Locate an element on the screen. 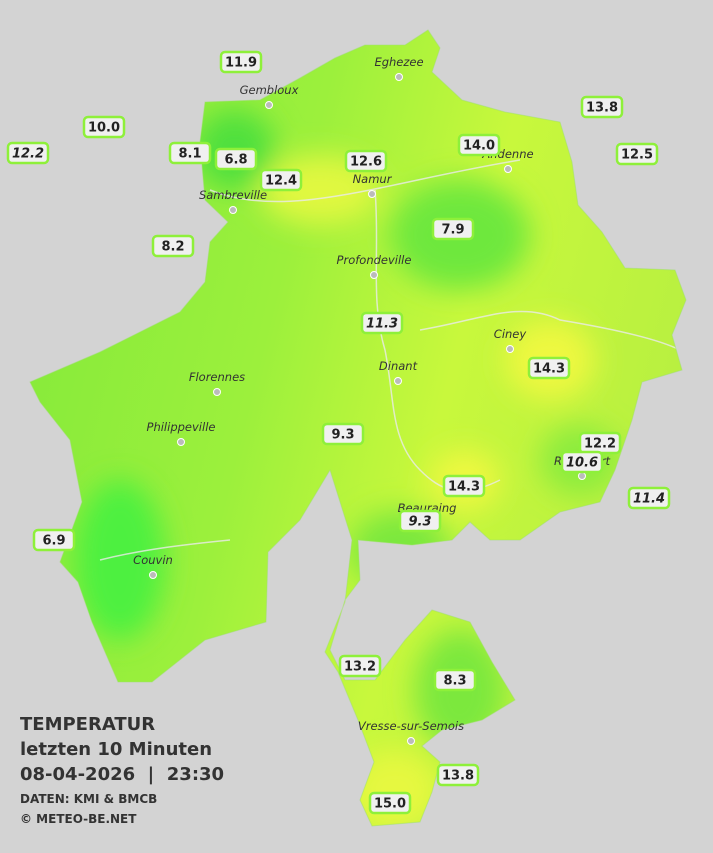 This screenshot has width=713, height=853. station-value: 15.0 is located at coordinates (390, 804).